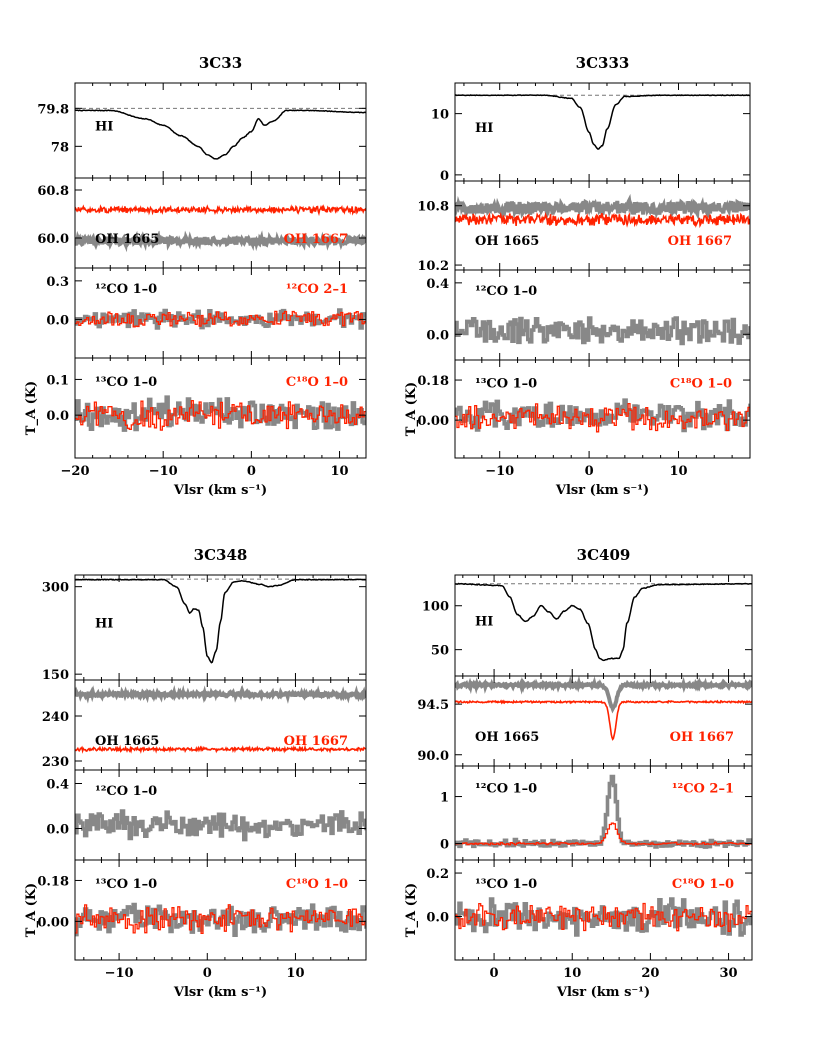 This screenshot has width=814, height=1046. I want to click on panel-hi: 150 300 HI, so click(204, 628).